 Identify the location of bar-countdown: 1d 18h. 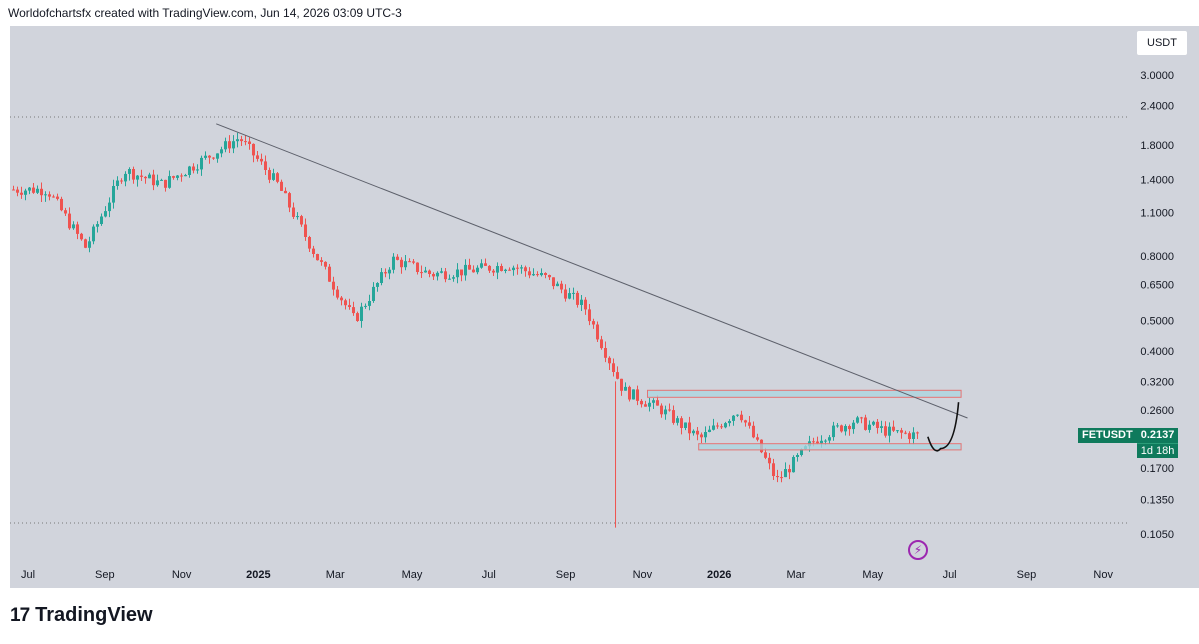
(1157, 450).